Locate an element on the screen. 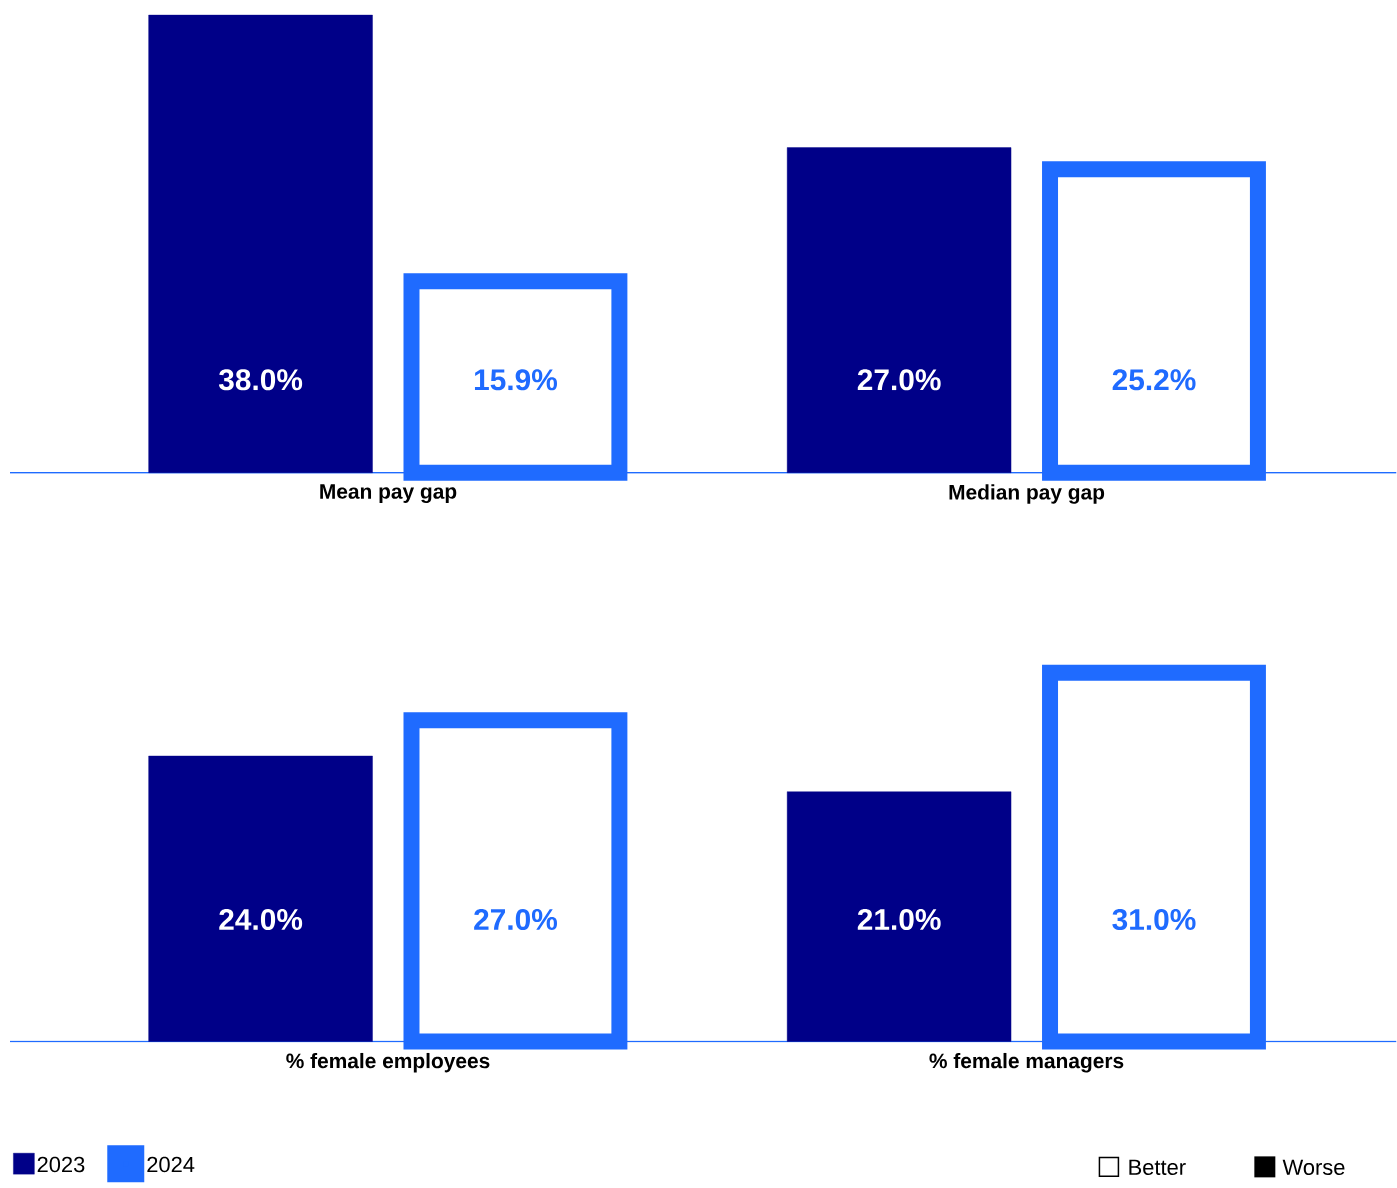 This screenshot has height=1188, width=1397. x-tick-label: Median pay gap is located at coordinates (1027, 494).